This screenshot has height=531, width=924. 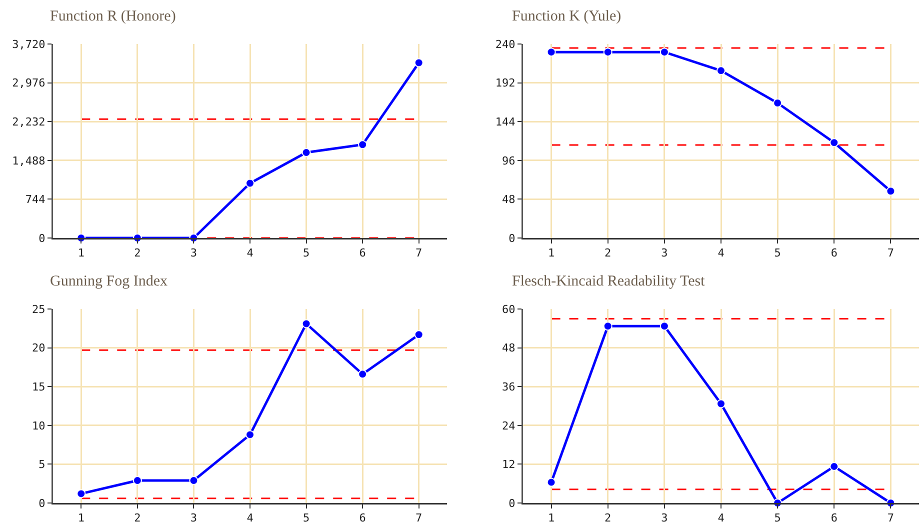 I want to click on y-tick-label: 36, so click(x=509, y=387).